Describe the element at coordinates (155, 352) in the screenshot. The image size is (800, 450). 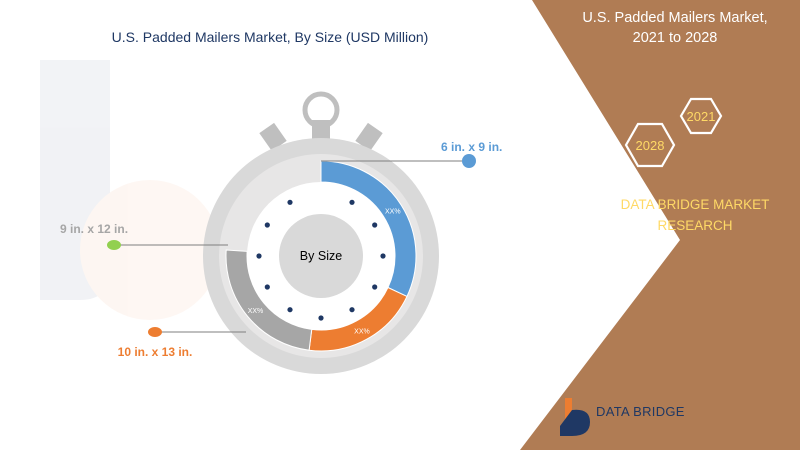
I see `category-label-10x13: 10 in. x 13 in.` at that location.